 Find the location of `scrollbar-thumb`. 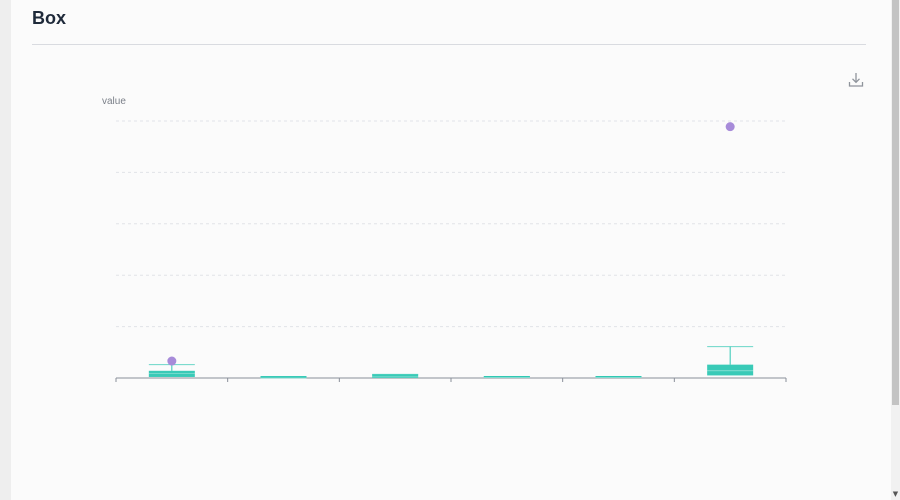

scrollbar-thumb is located at coordinates (895, 202).